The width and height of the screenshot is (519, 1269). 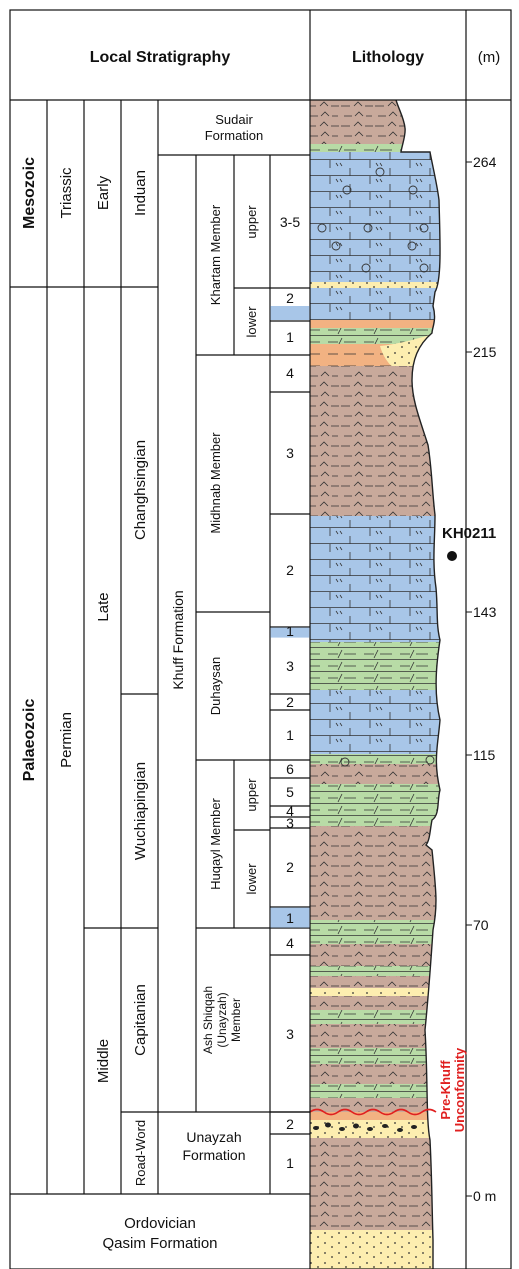 I want to click on depth-label: 264, so click(x=485, y=162).